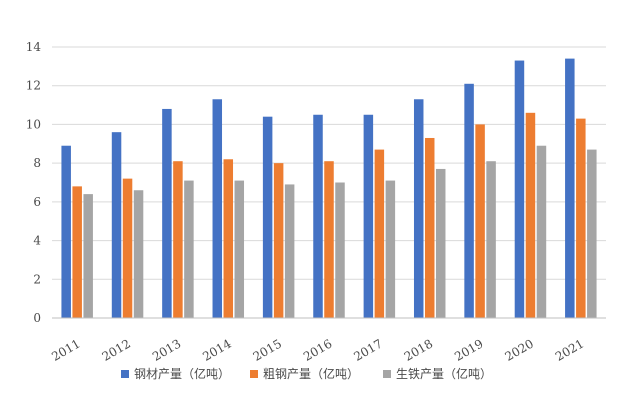 This screenshot has width=640, height=407. I want to click on y-tick-label: 4, so click(37, 241).